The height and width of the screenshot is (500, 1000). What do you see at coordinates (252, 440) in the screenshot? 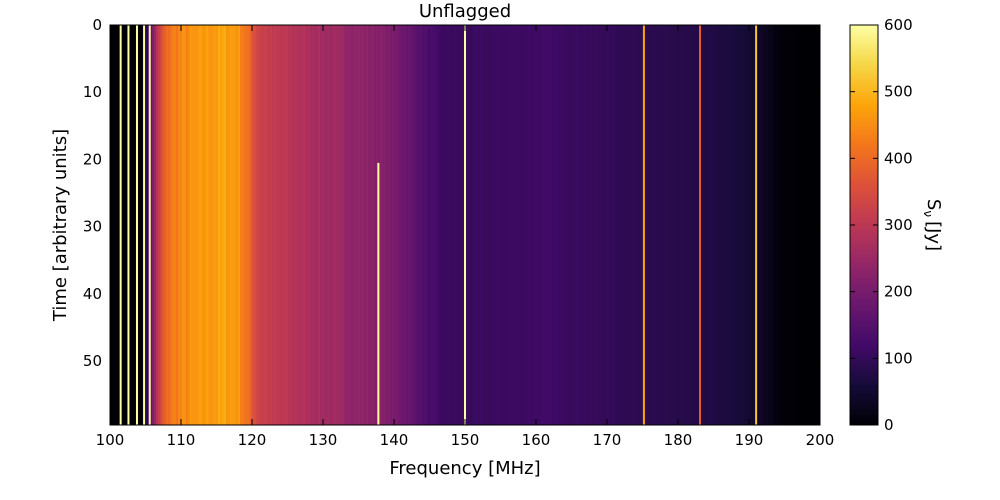
I see `x-tick-label: 120` at bounding box center [252, 440].